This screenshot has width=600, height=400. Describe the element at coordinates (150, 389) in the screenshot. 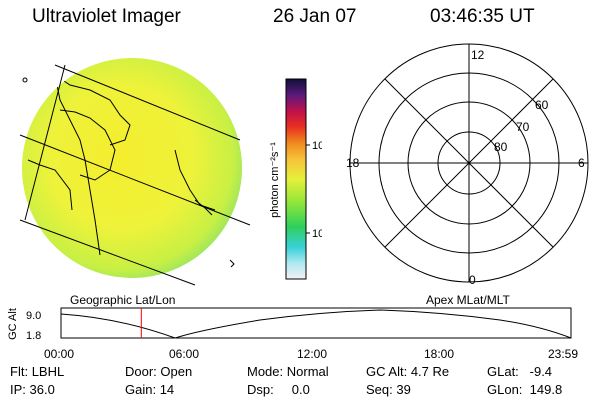

I see `info-gain: Gain: 14` at that location.